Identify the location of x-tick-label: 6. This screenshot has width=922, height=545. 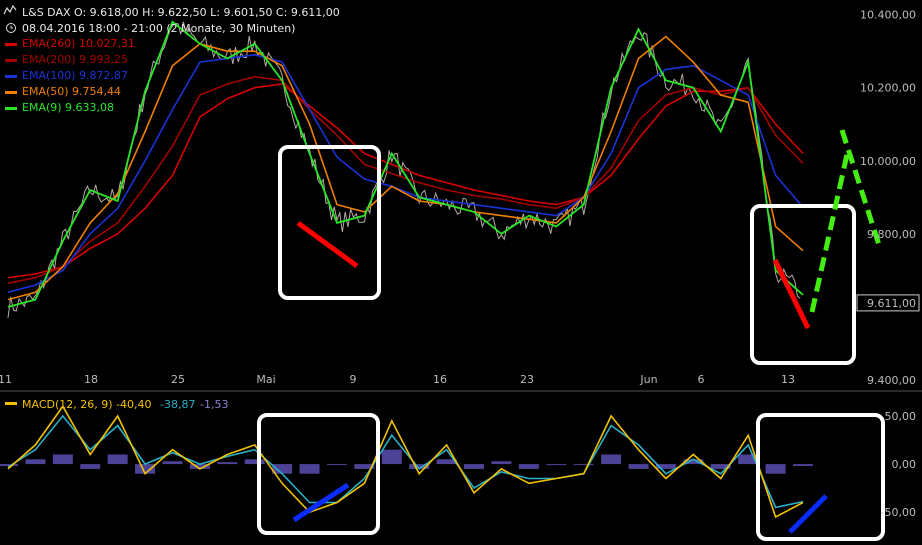
(701, 379).